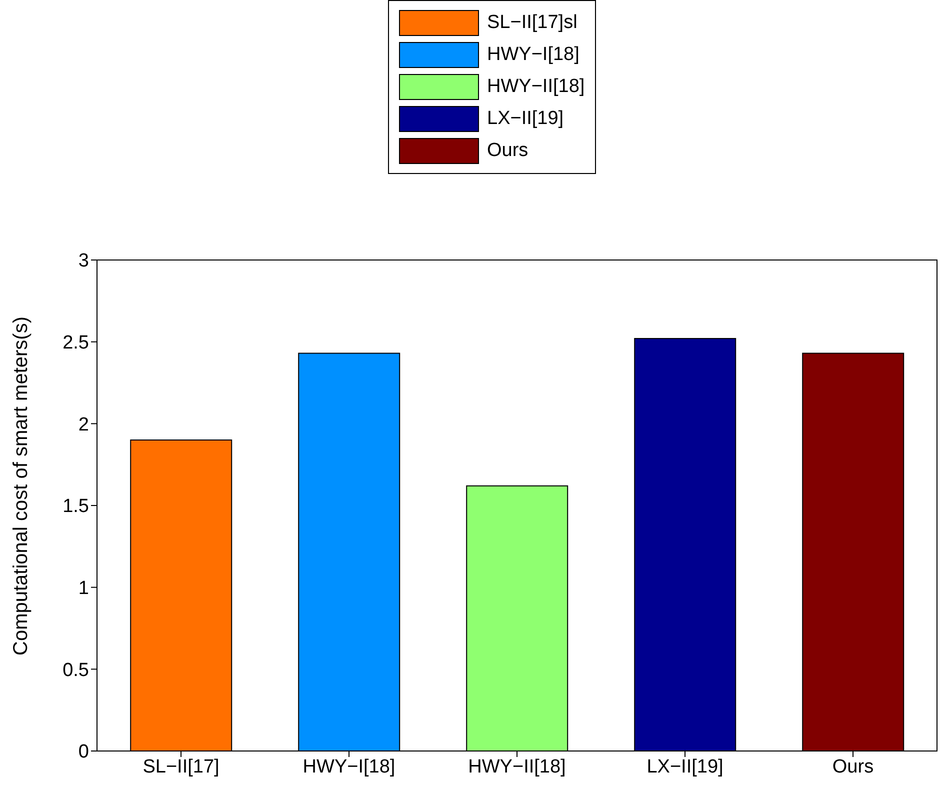  I want to click on y-tick-label: 0.5, so click(75, 670).